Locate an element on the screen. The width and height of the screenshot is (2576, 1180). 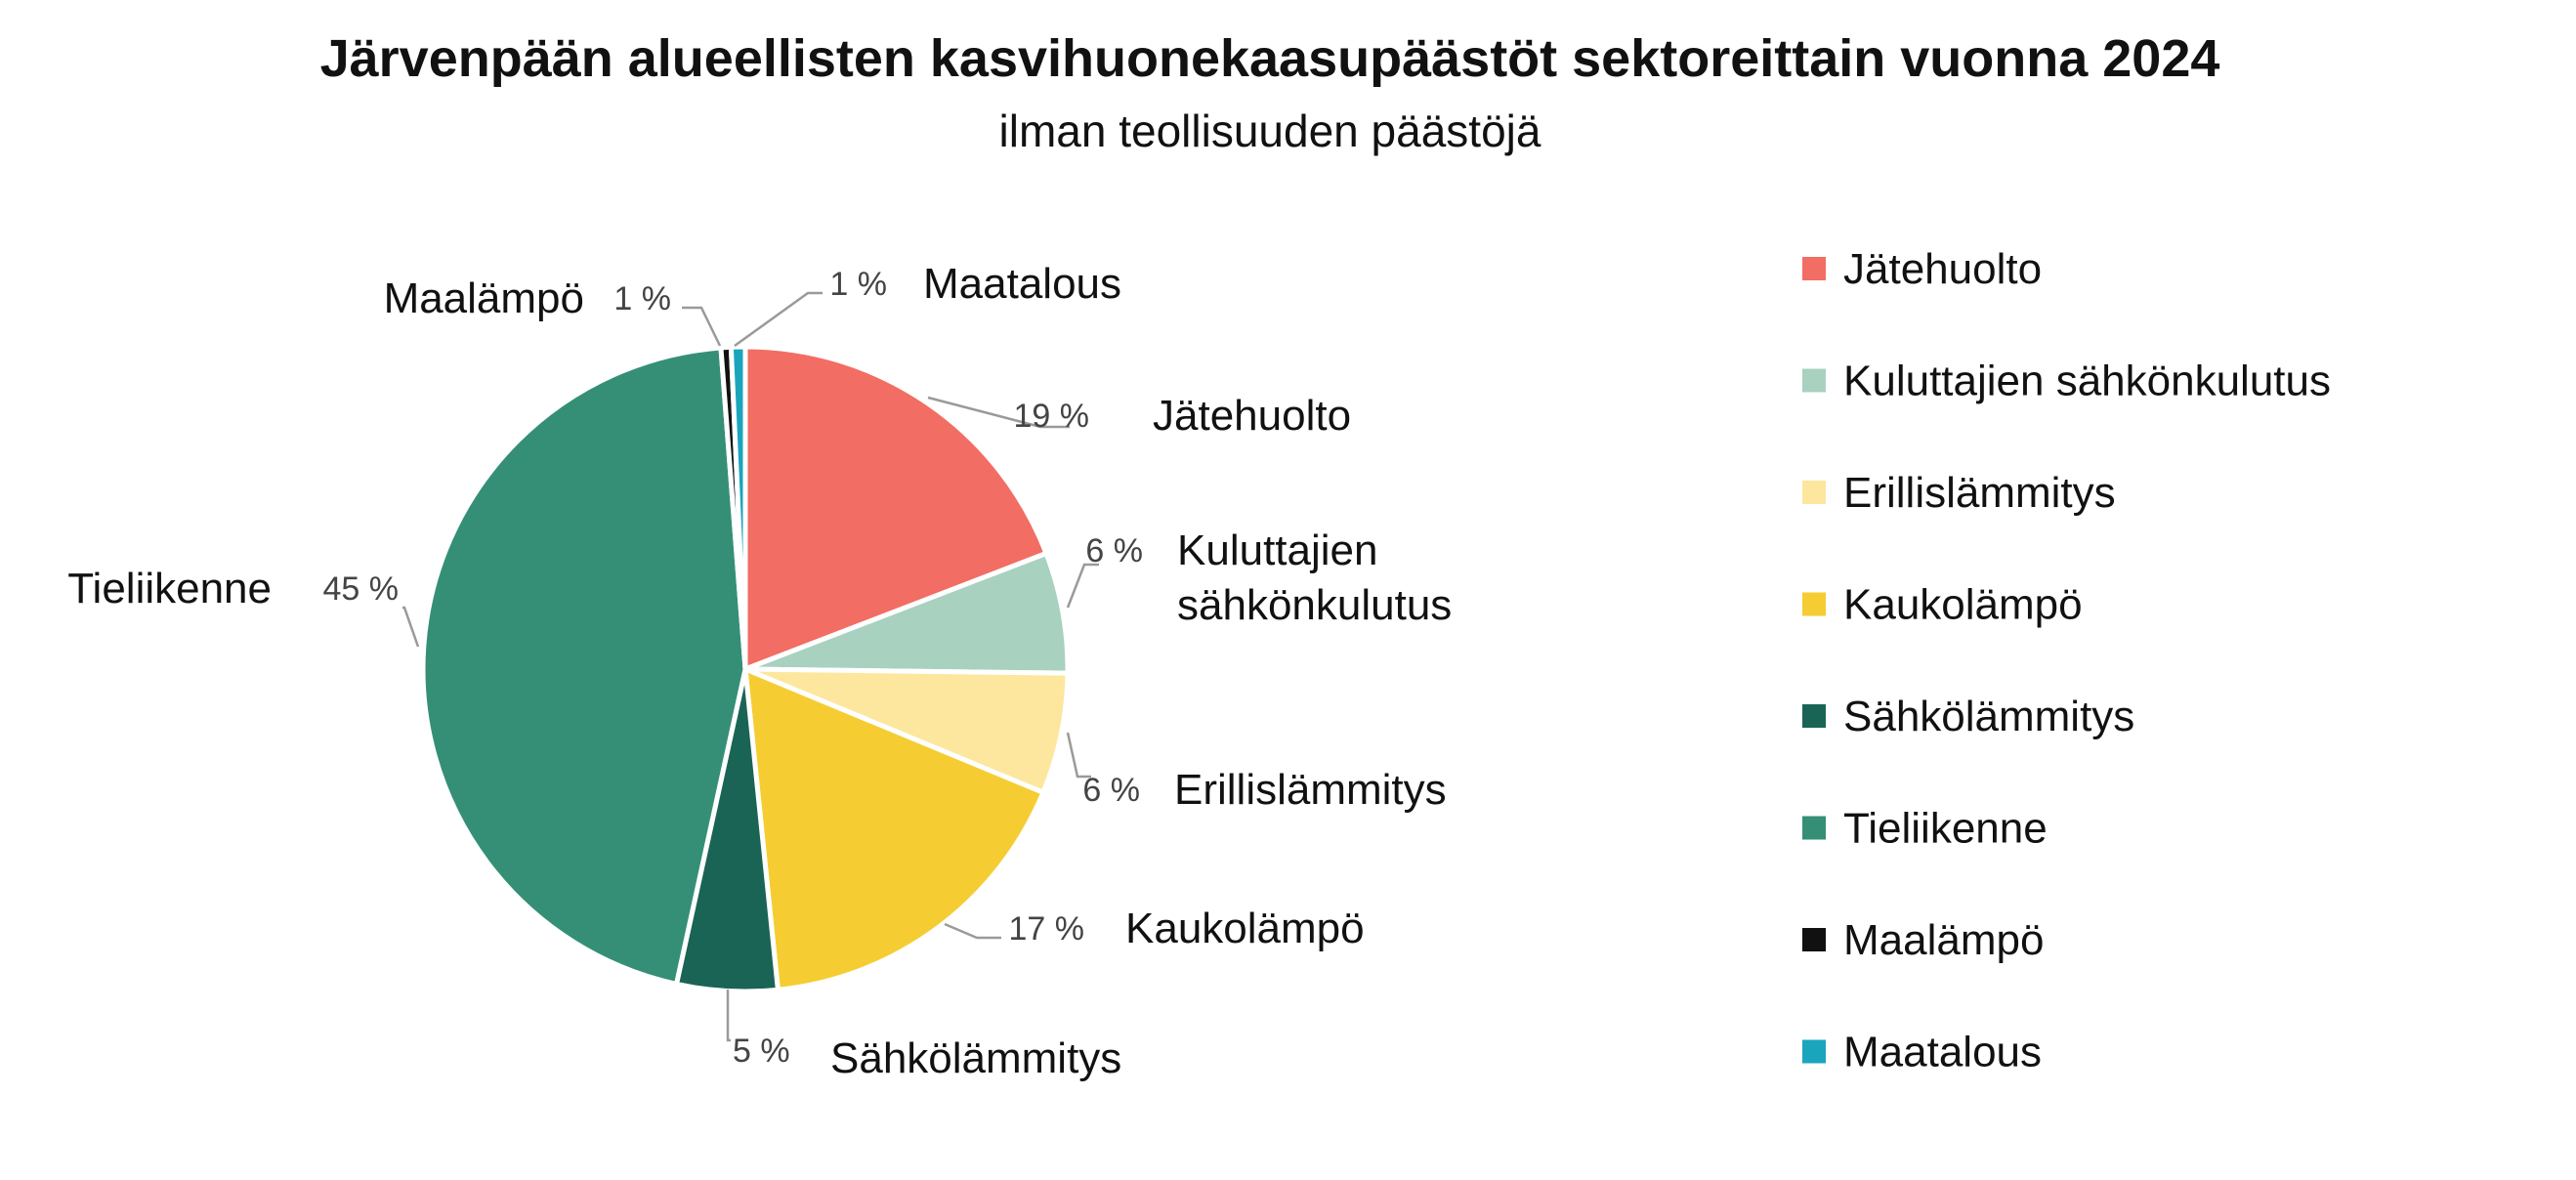
legend-label-kaukolämpö: Kaukolämpö is located at coordinates (1963, 605).